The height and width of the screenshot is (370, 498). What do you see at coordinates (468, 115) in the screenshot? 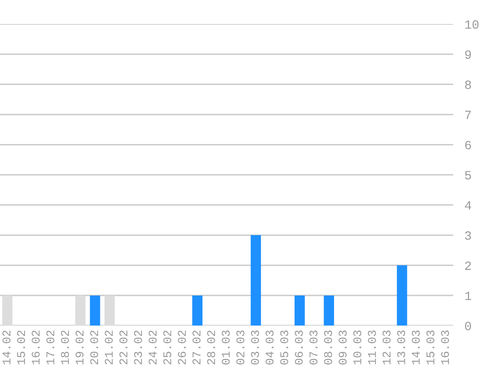
I see `y-tick-label: 7` at bounding box center [468, 115].